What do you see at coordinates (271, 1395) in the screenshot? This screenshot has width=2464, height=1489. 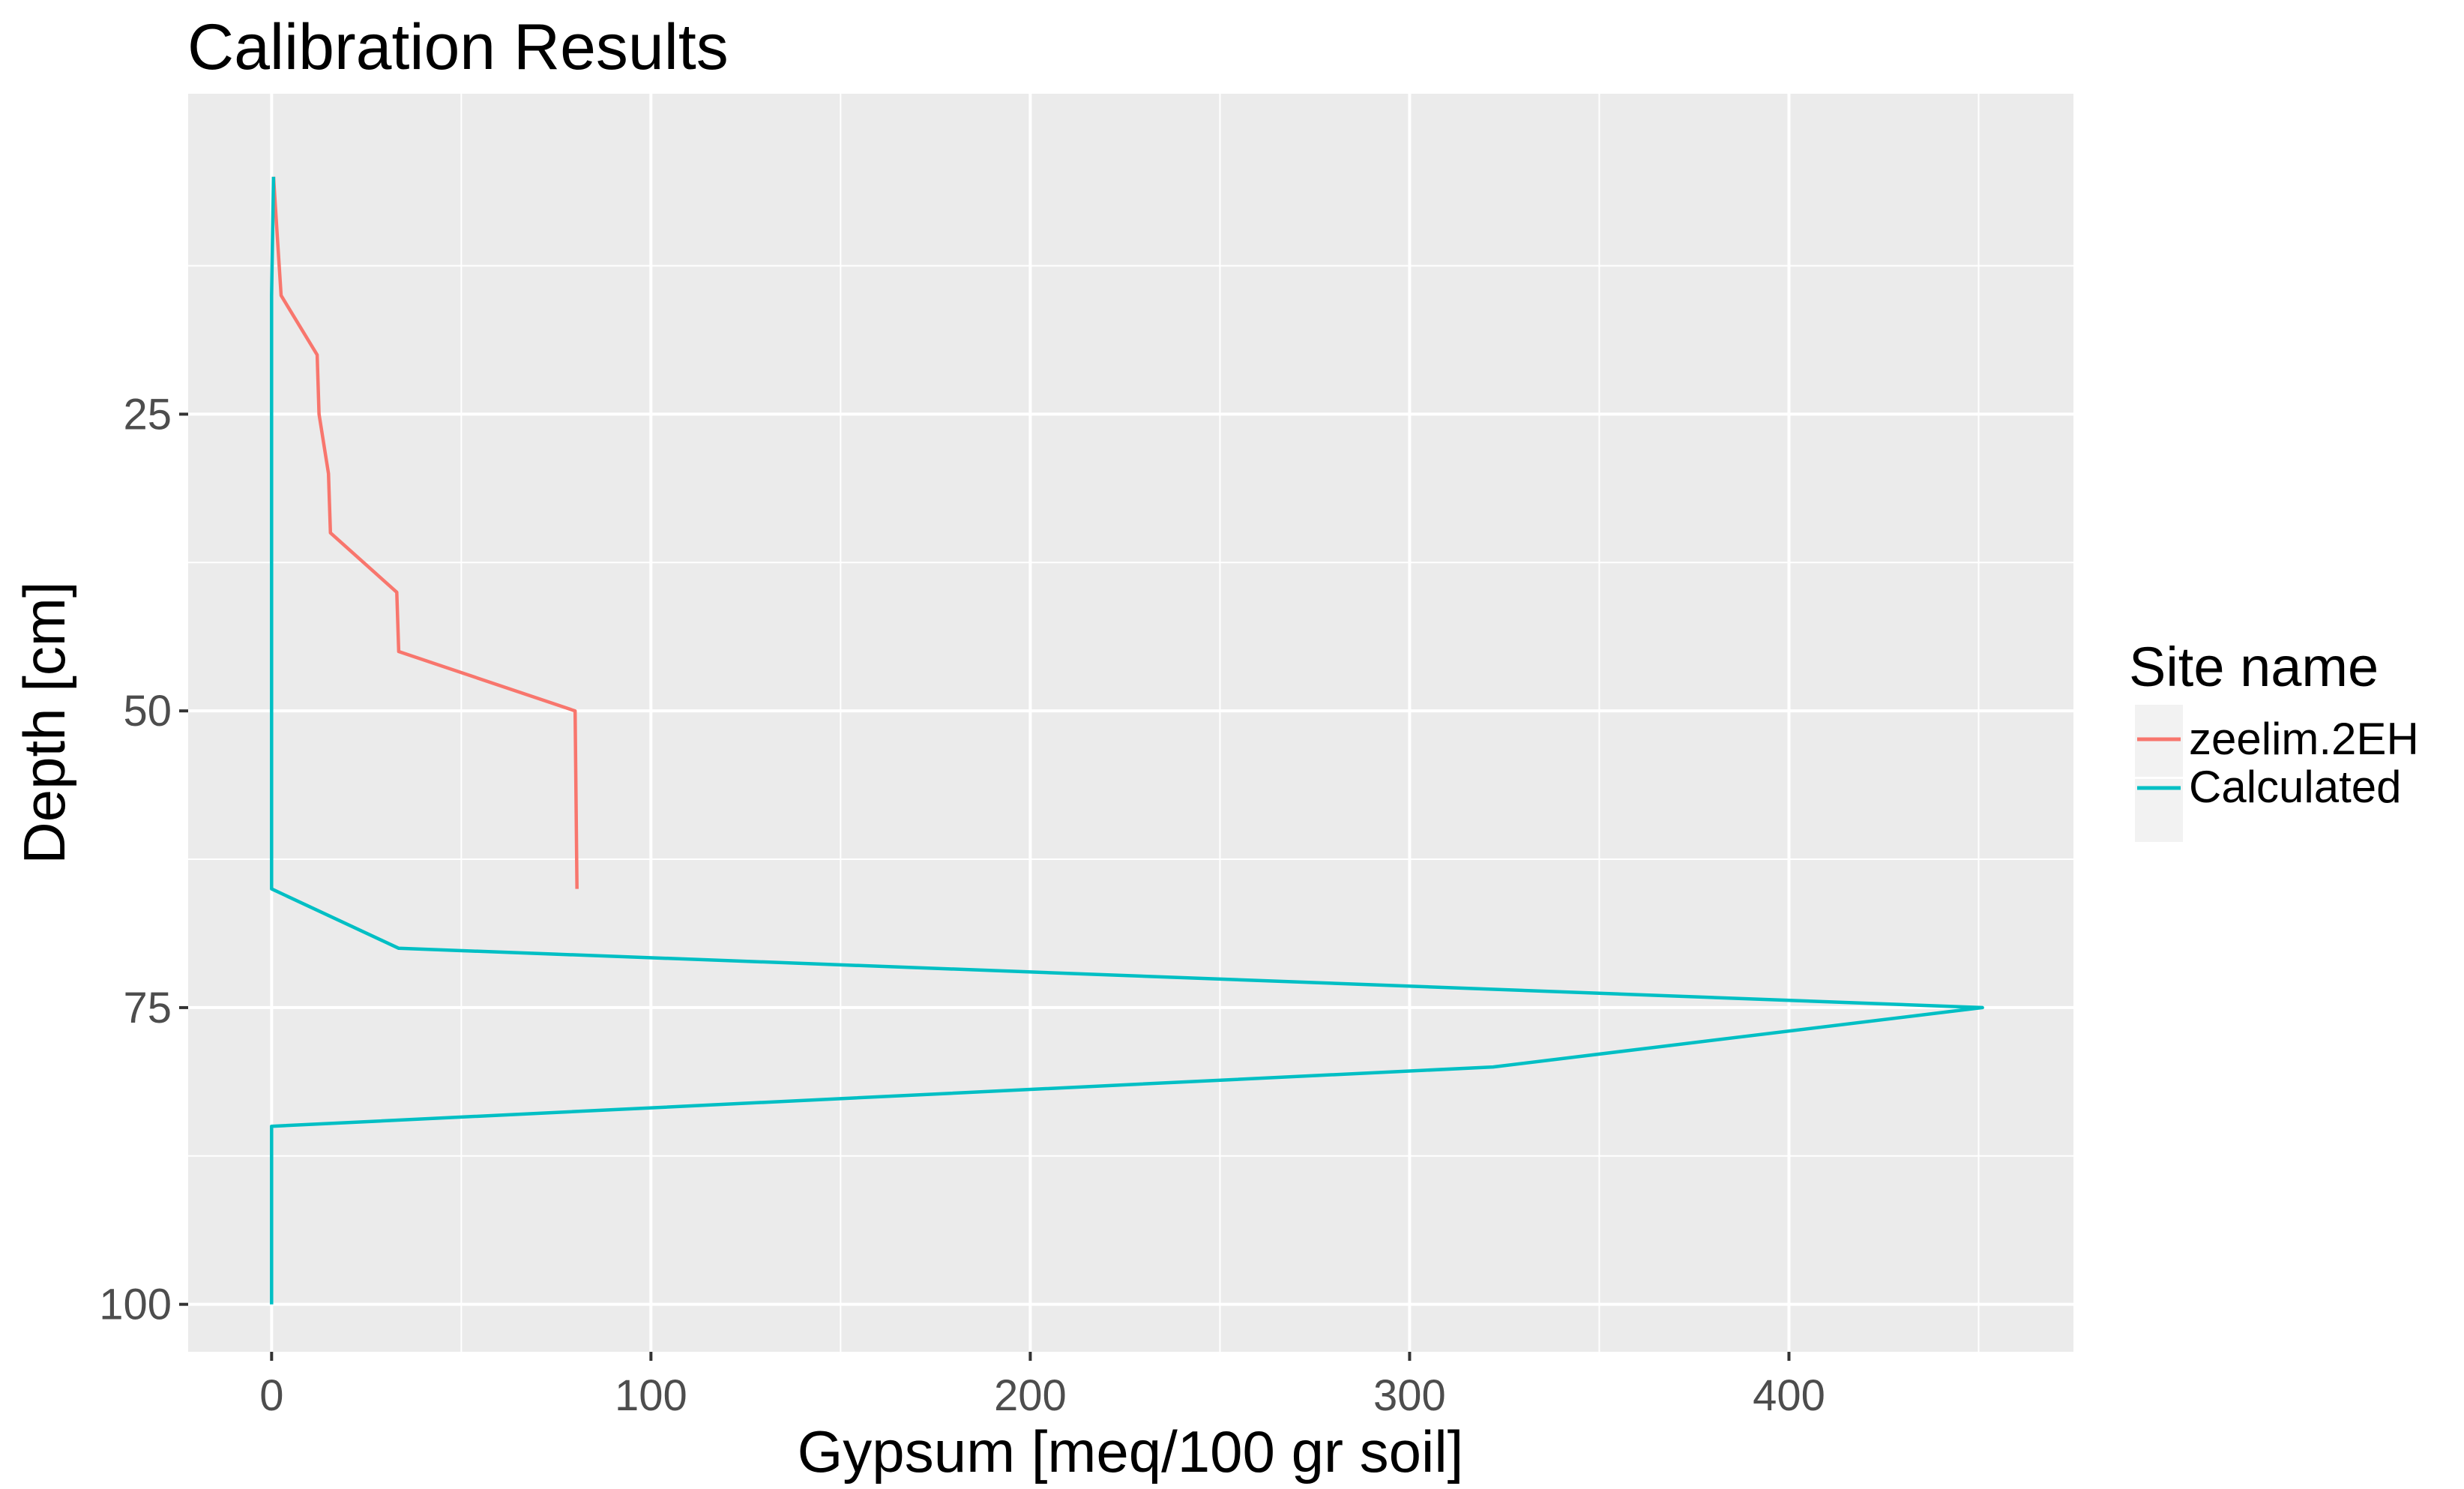 I see `x-tick-label: 0` at bounding box center [271, 1395].